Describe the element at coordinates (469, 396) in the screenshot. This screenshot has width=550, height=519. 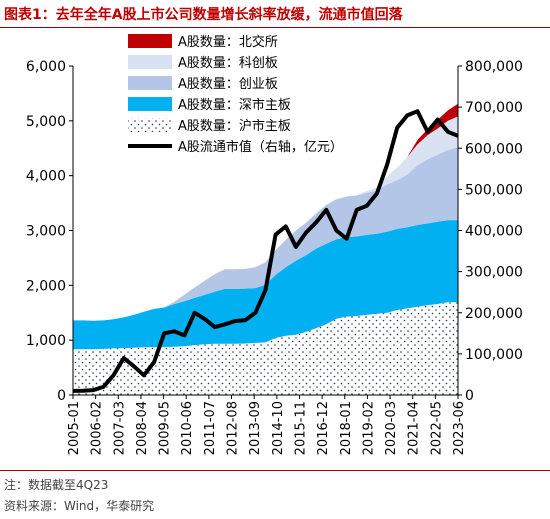
I see `right-tick-label: 0` at that location.